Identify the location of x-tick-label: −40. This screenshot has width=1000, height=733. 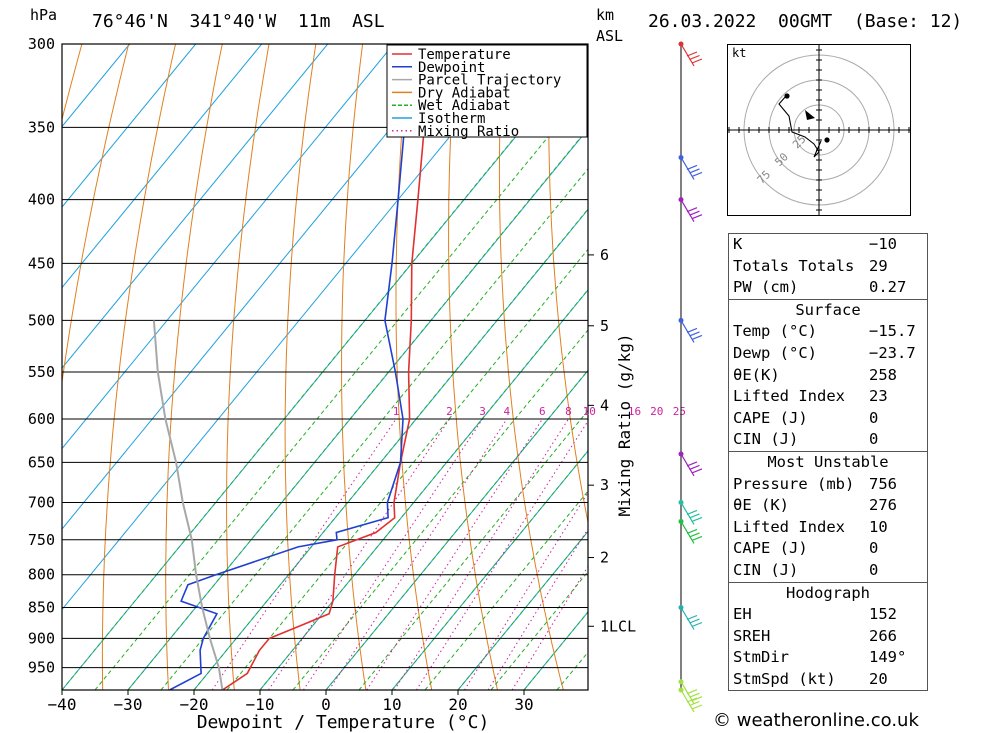
(62, 704).